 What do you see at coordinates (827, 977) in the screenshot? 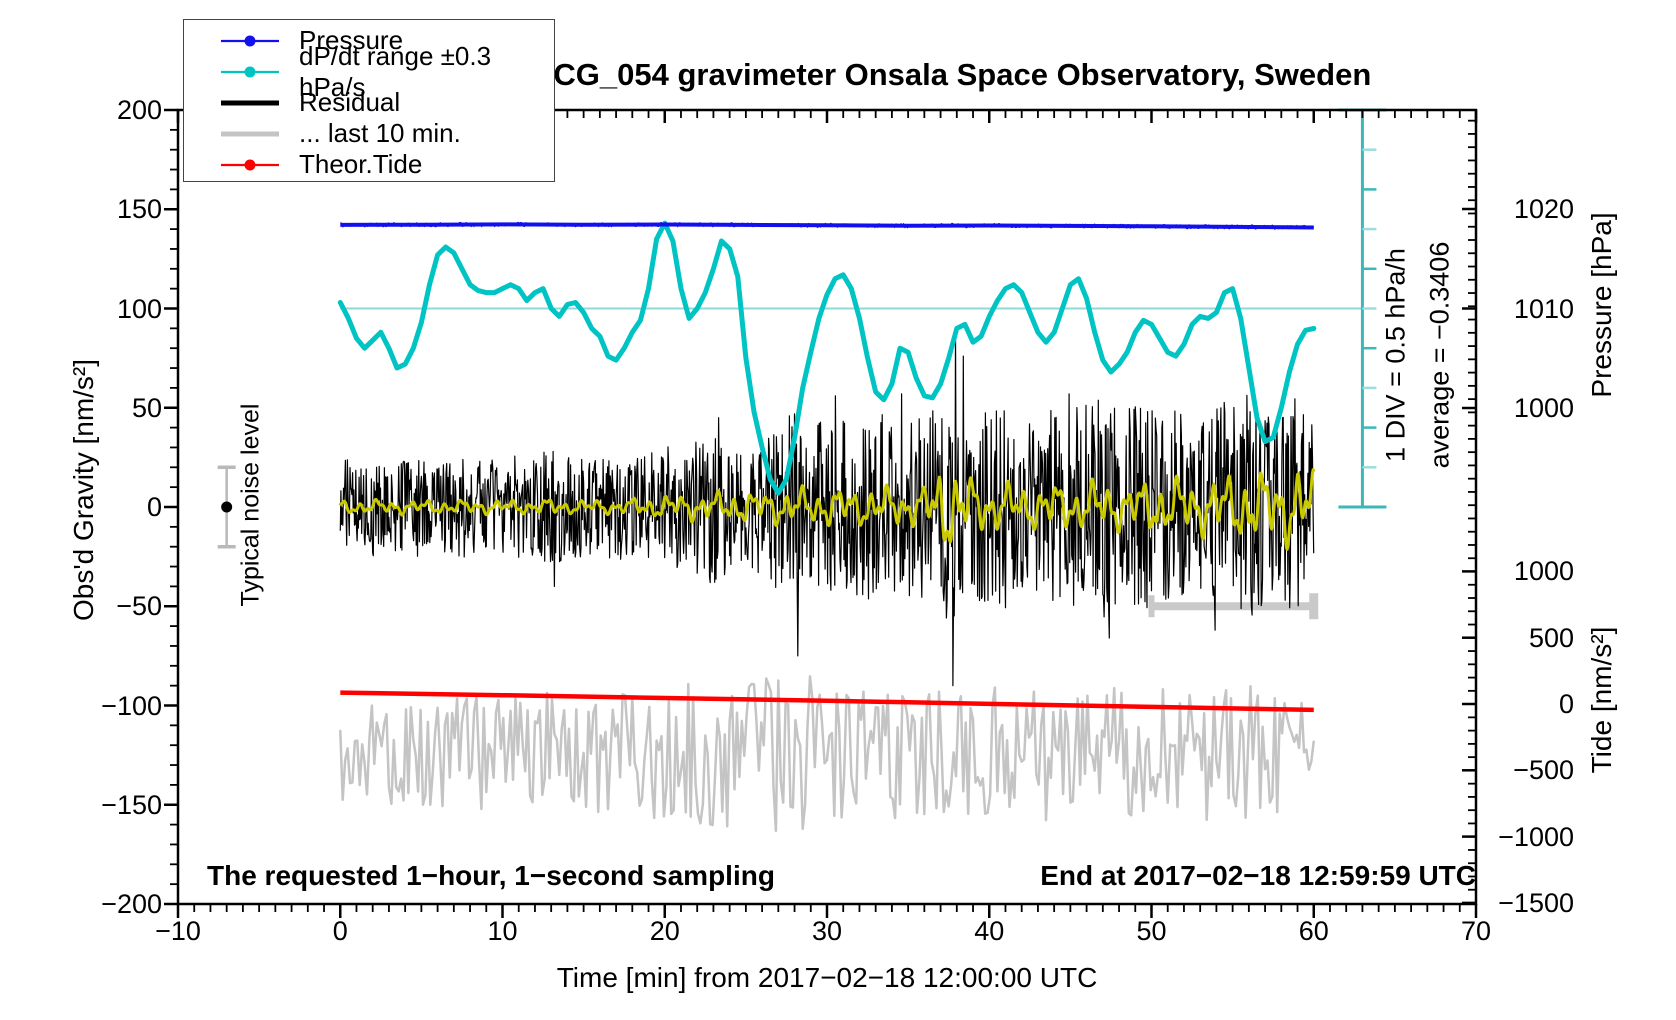
I see `x-axis-title: Time [min] from 2017−02−18 12:00:00 UTC` at bounding box center [827, 977].